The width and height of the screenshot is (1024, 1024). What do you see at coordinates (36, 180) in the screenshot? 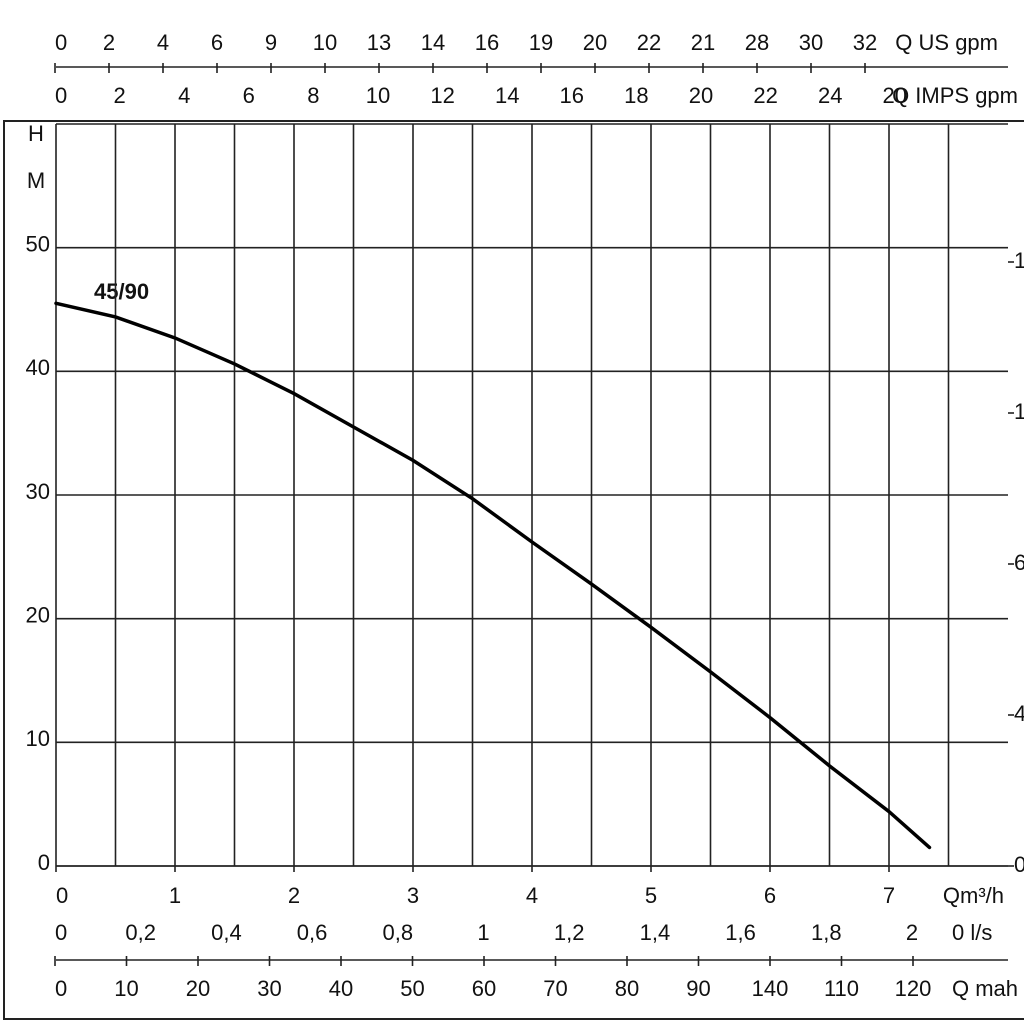
I see `y-label: M` at bounding box center [36, 180].